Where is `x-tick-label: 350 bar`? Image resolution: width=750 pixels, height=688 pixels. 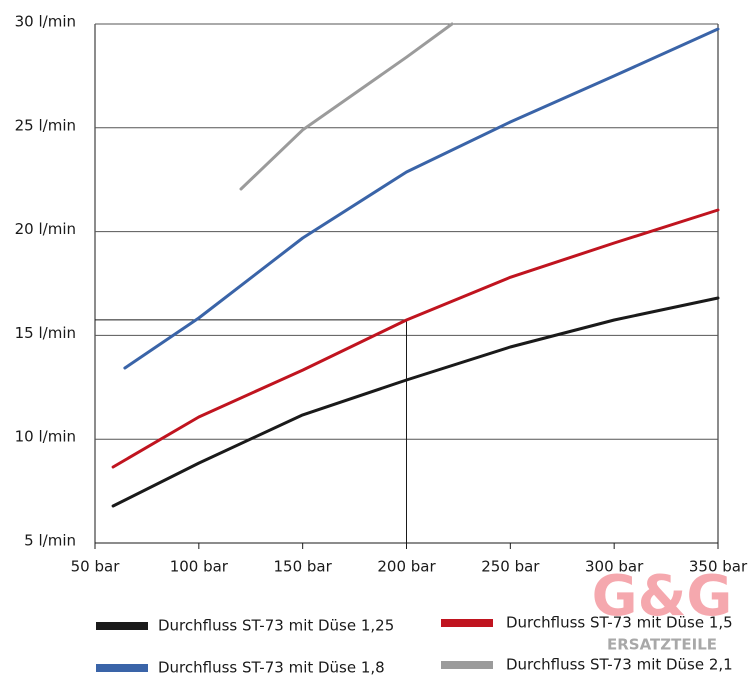 x-tick-label: 350 bar is located at coordinates (718, 567).